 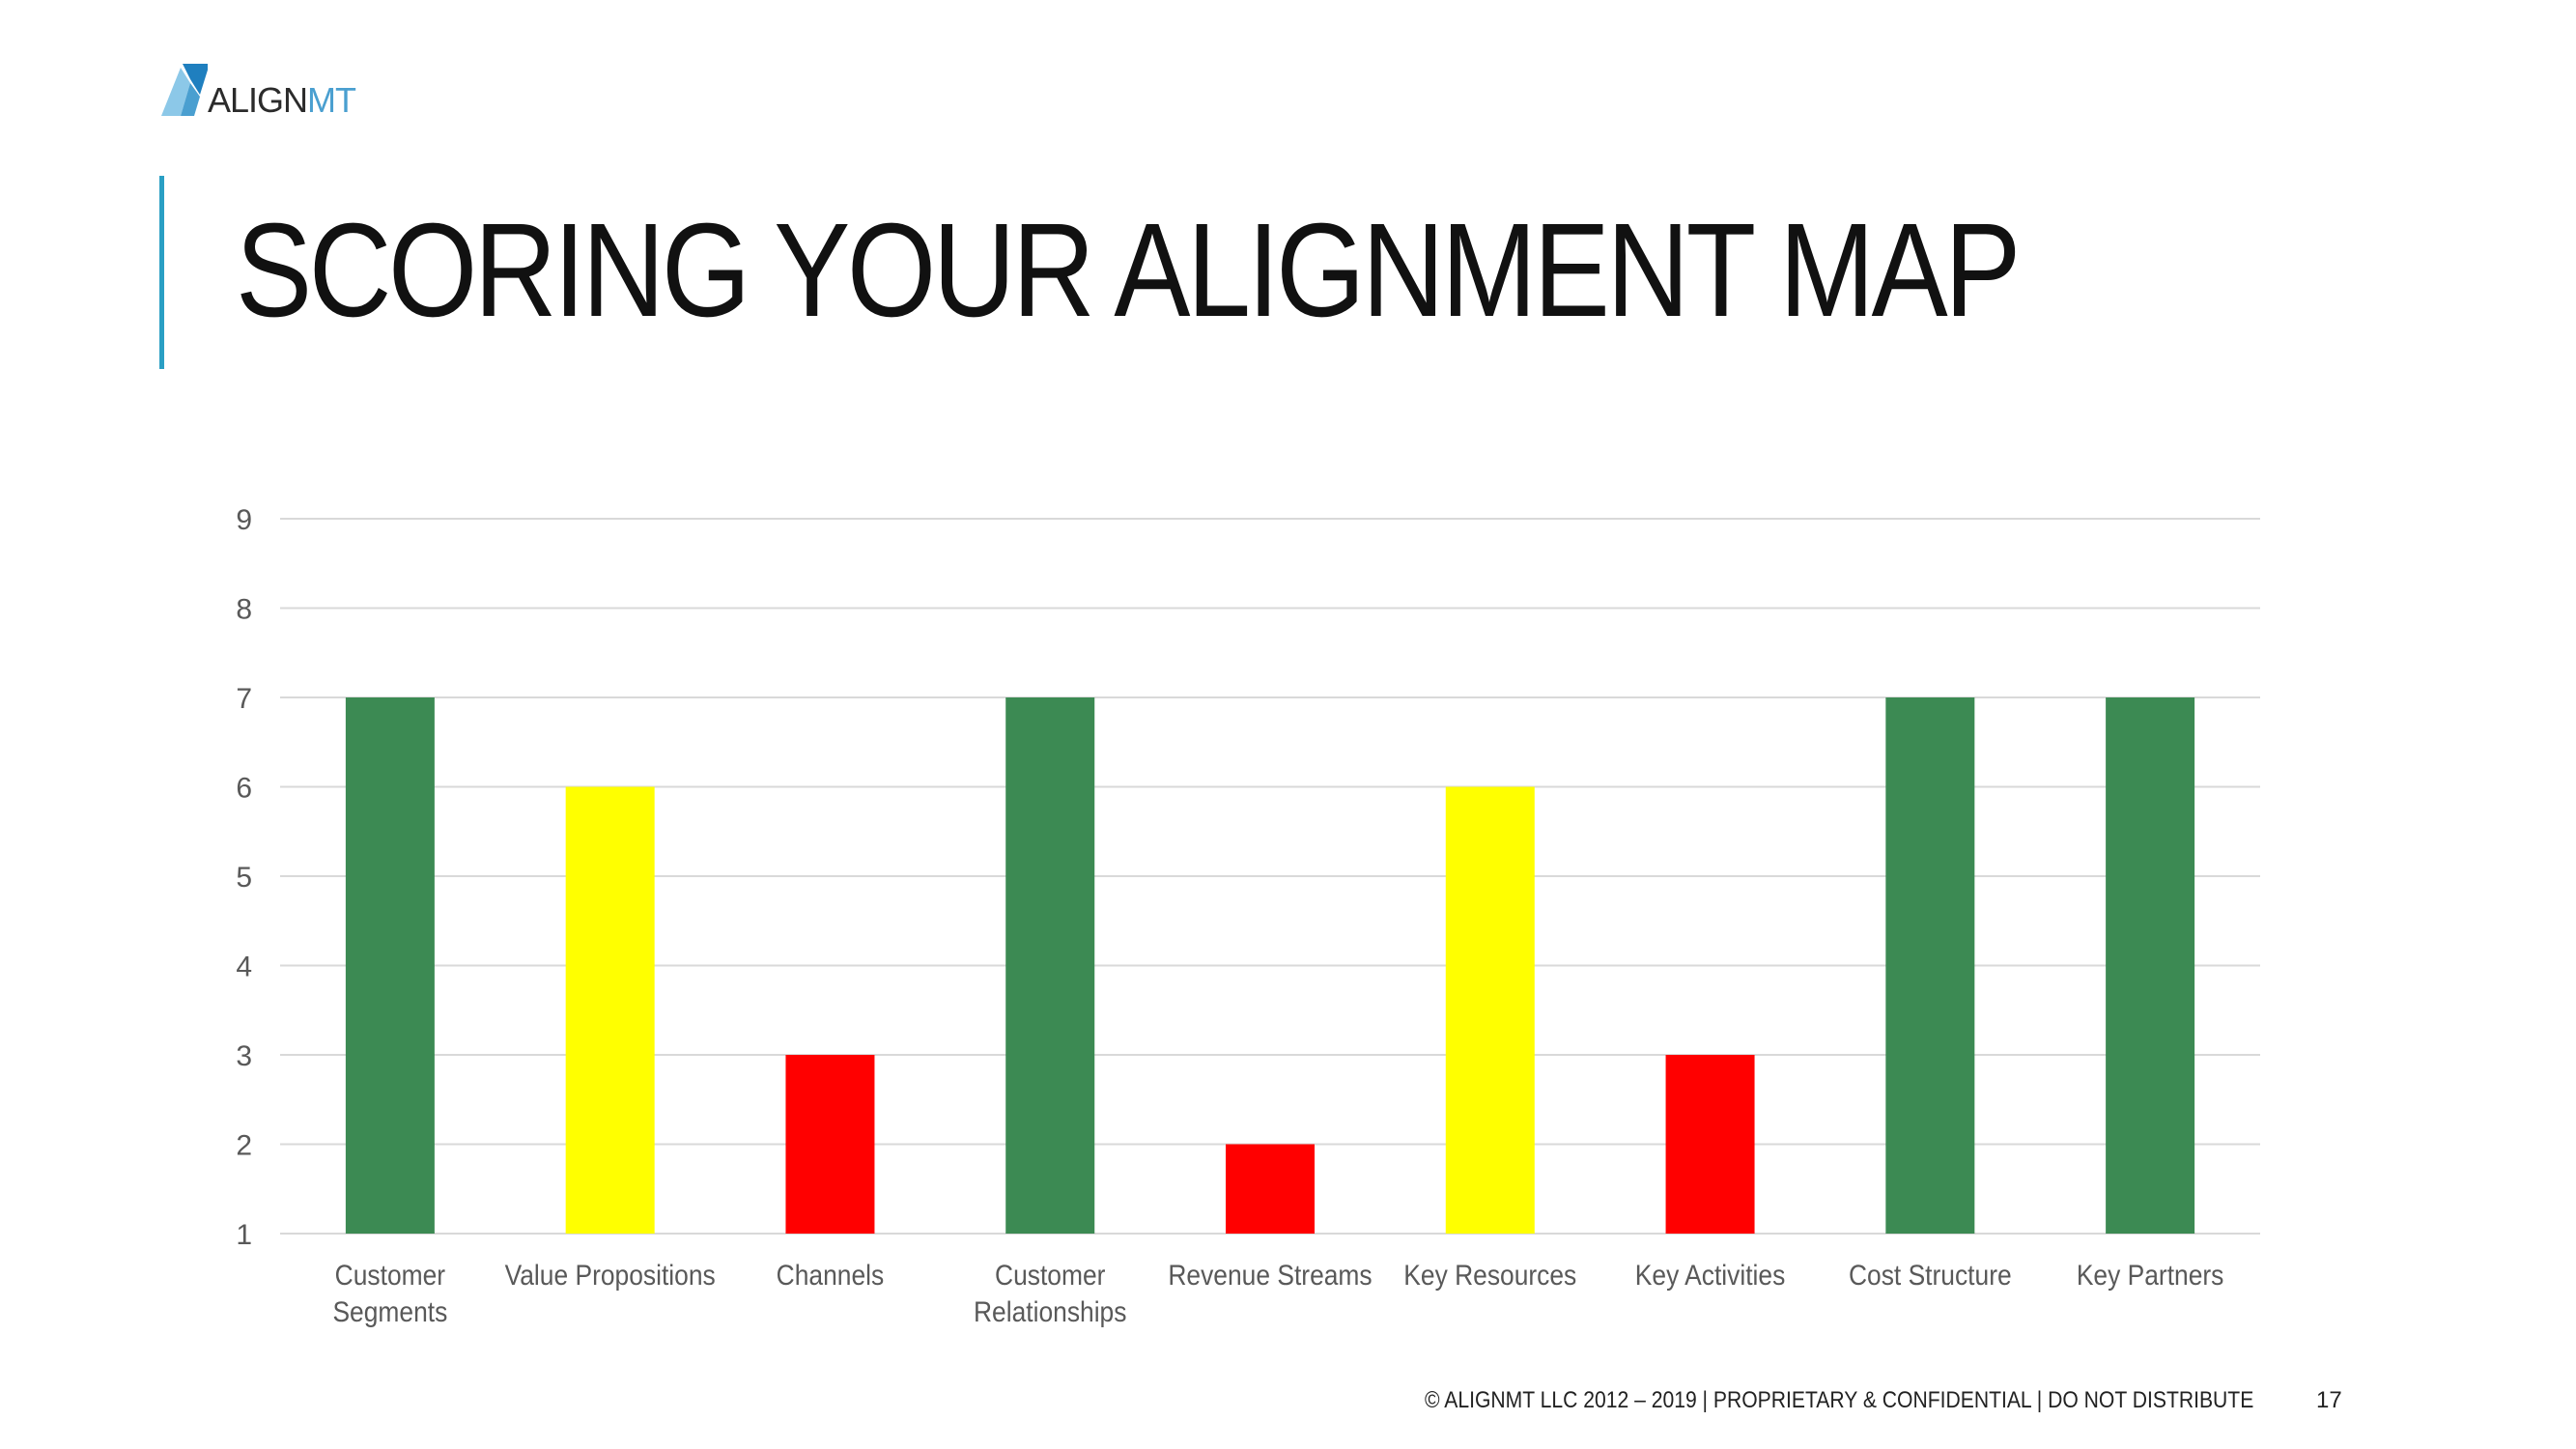 I want to click on x-tick-label: Key Partners, so click(x=2150, y=1274).